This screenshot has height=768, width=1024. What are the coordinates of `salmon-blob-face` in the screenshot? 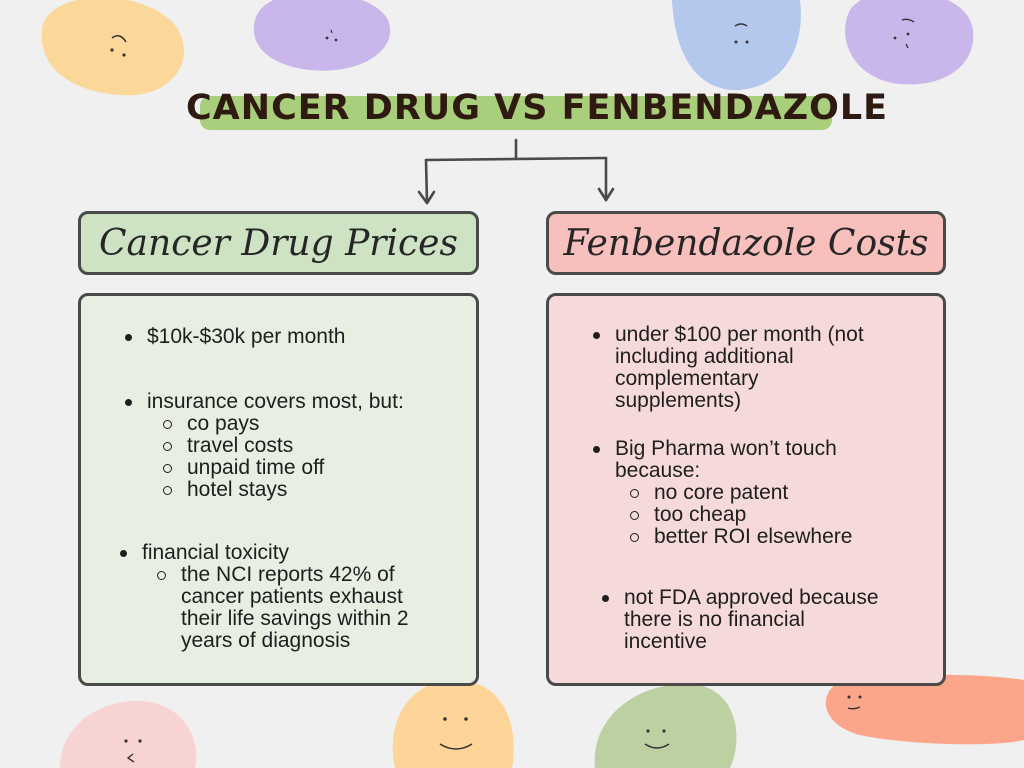 It's located at (924, 709).